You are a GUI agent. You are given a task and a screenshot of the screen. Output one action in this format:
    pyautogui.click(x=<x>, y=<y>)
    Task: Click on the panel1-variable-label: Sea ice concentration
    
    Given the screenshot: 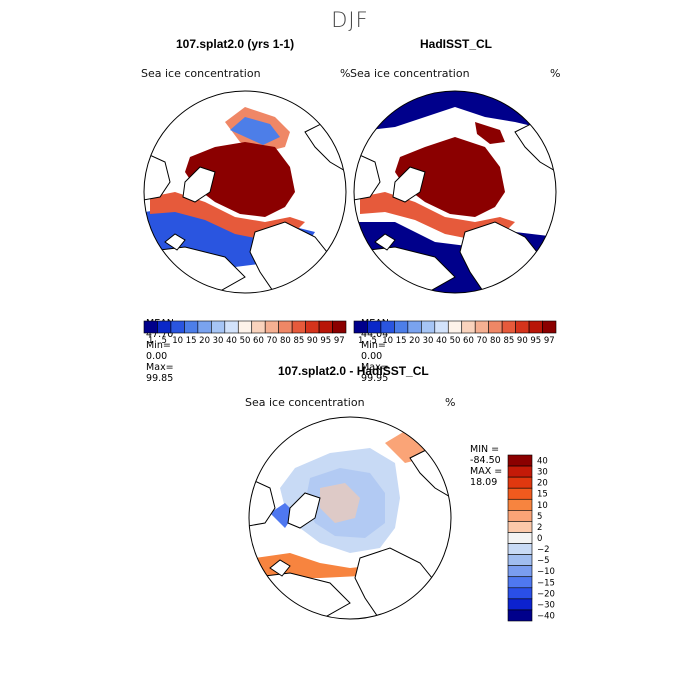 What is the action you would take?
    pyautogui.click(x=201, y=73)
    